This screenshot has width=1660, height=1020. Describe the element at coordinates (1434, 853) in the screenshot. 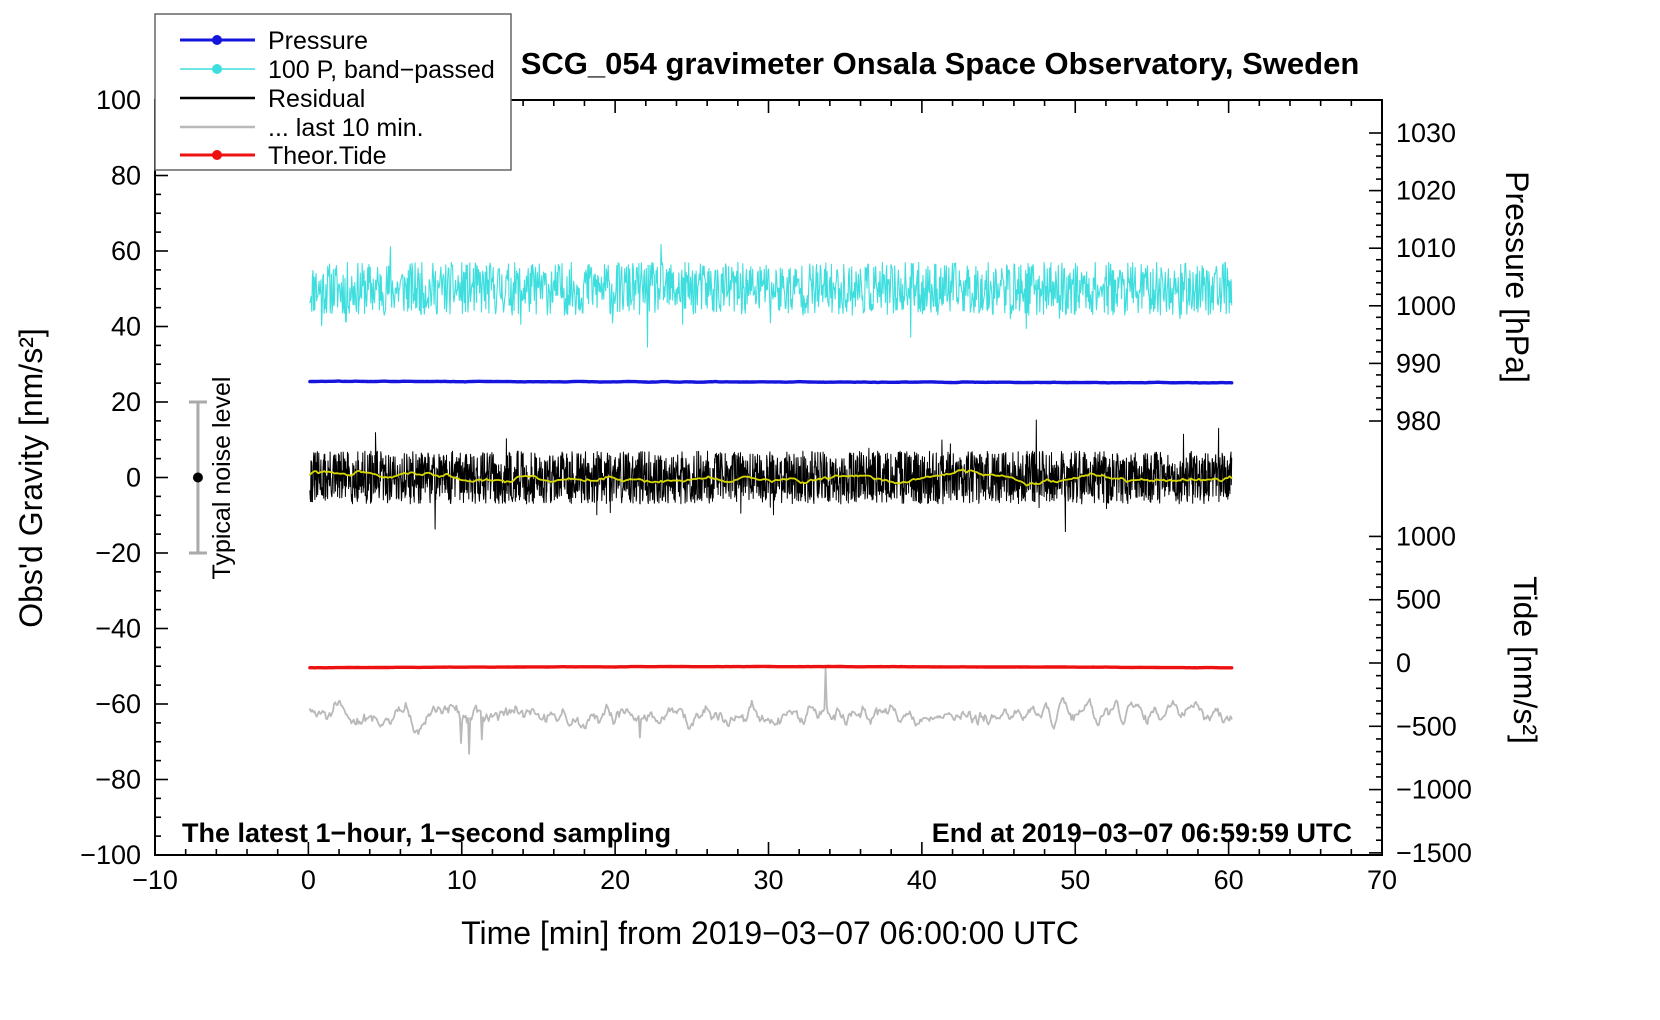

I see `tide-tick-label: −1500` at that location.